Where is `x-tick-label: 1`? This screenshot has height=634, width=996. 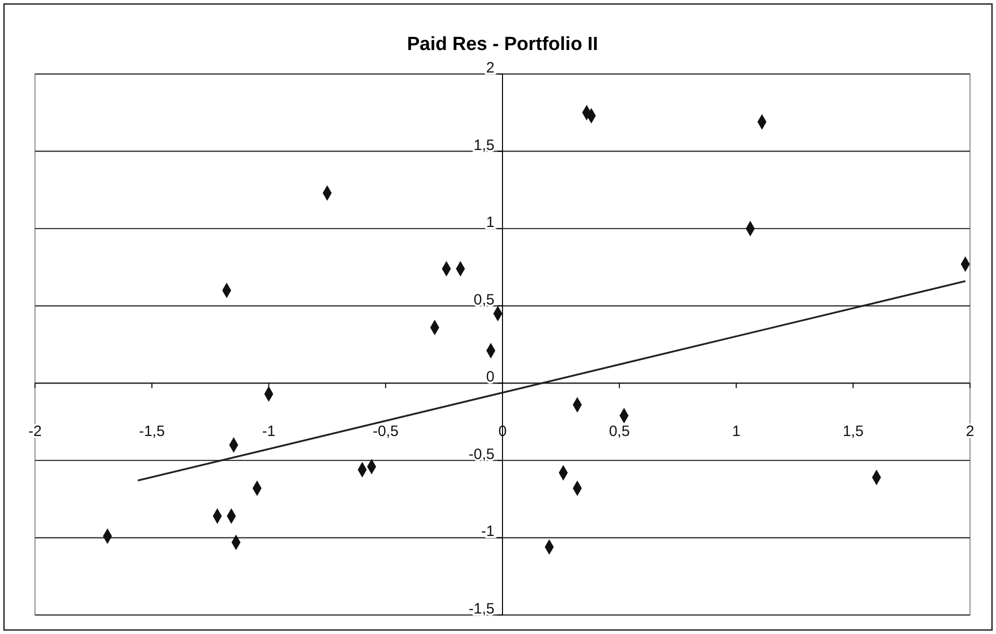
x-tick-label: 1 is located at coordinates (736, 431).